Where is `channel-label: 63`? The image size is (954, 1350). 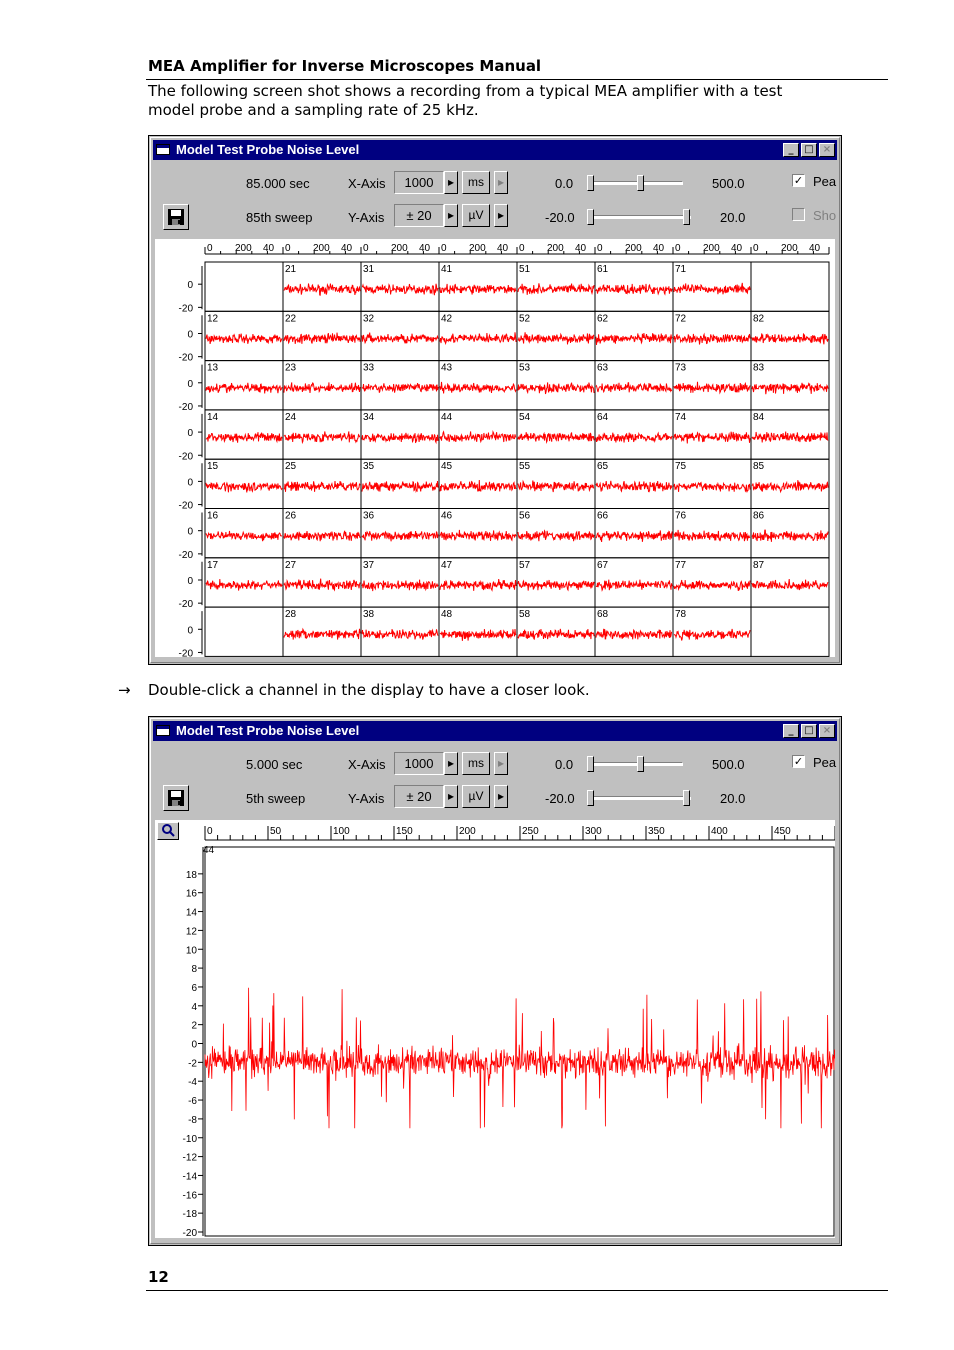
channel-label: 63 is located at coordinates (603, 368).